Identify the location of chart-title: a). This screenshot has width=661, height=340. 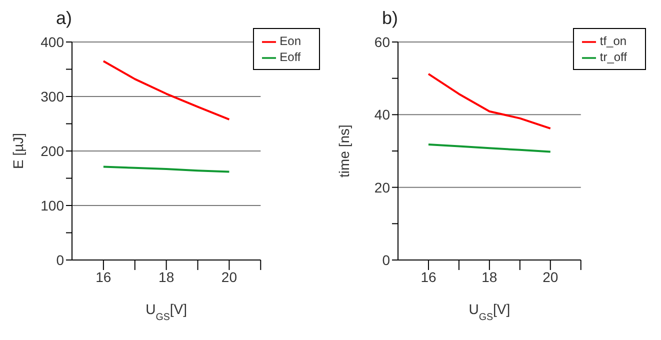
(64, 18).